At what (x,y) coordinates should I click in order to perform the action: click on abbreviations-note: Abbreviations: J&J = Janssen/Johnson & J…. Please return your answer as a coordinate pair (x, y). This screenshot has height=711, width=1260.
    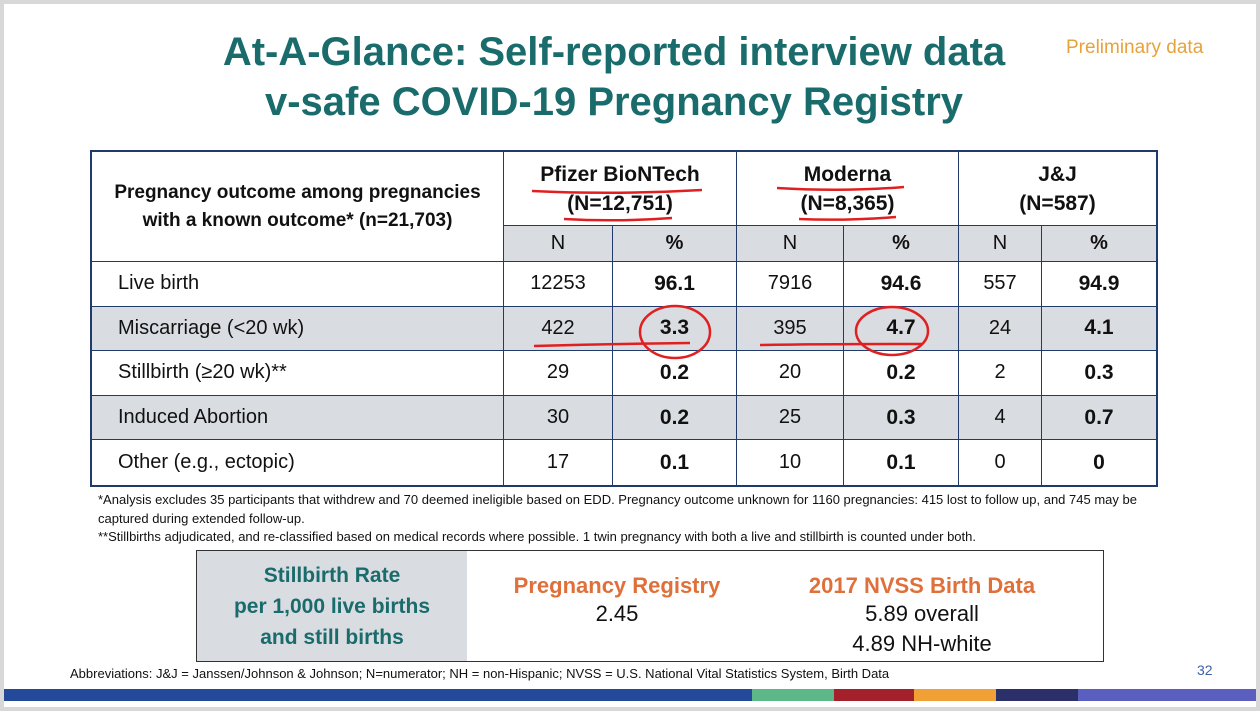
    Looking at the image, I should click on (480, 673).